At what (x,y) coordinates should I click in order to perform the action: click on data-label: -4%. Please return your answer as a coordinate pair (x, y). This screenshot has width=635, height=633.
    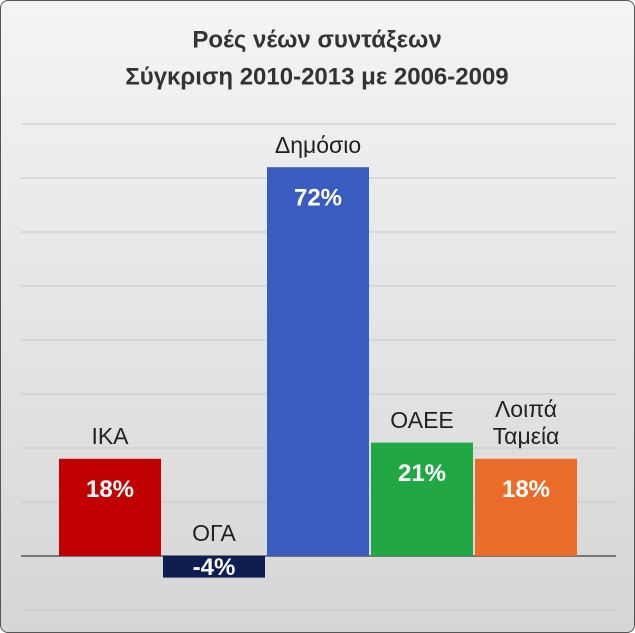
    Looking at the image, I should click on (214, 567).